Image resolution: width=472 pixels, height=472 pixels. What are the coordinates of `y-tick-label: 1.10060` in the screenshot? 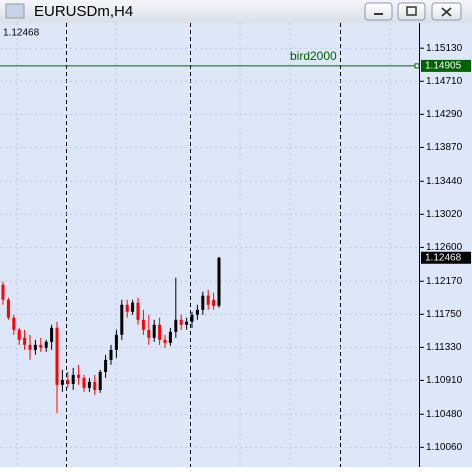 It's located at (444, 447).